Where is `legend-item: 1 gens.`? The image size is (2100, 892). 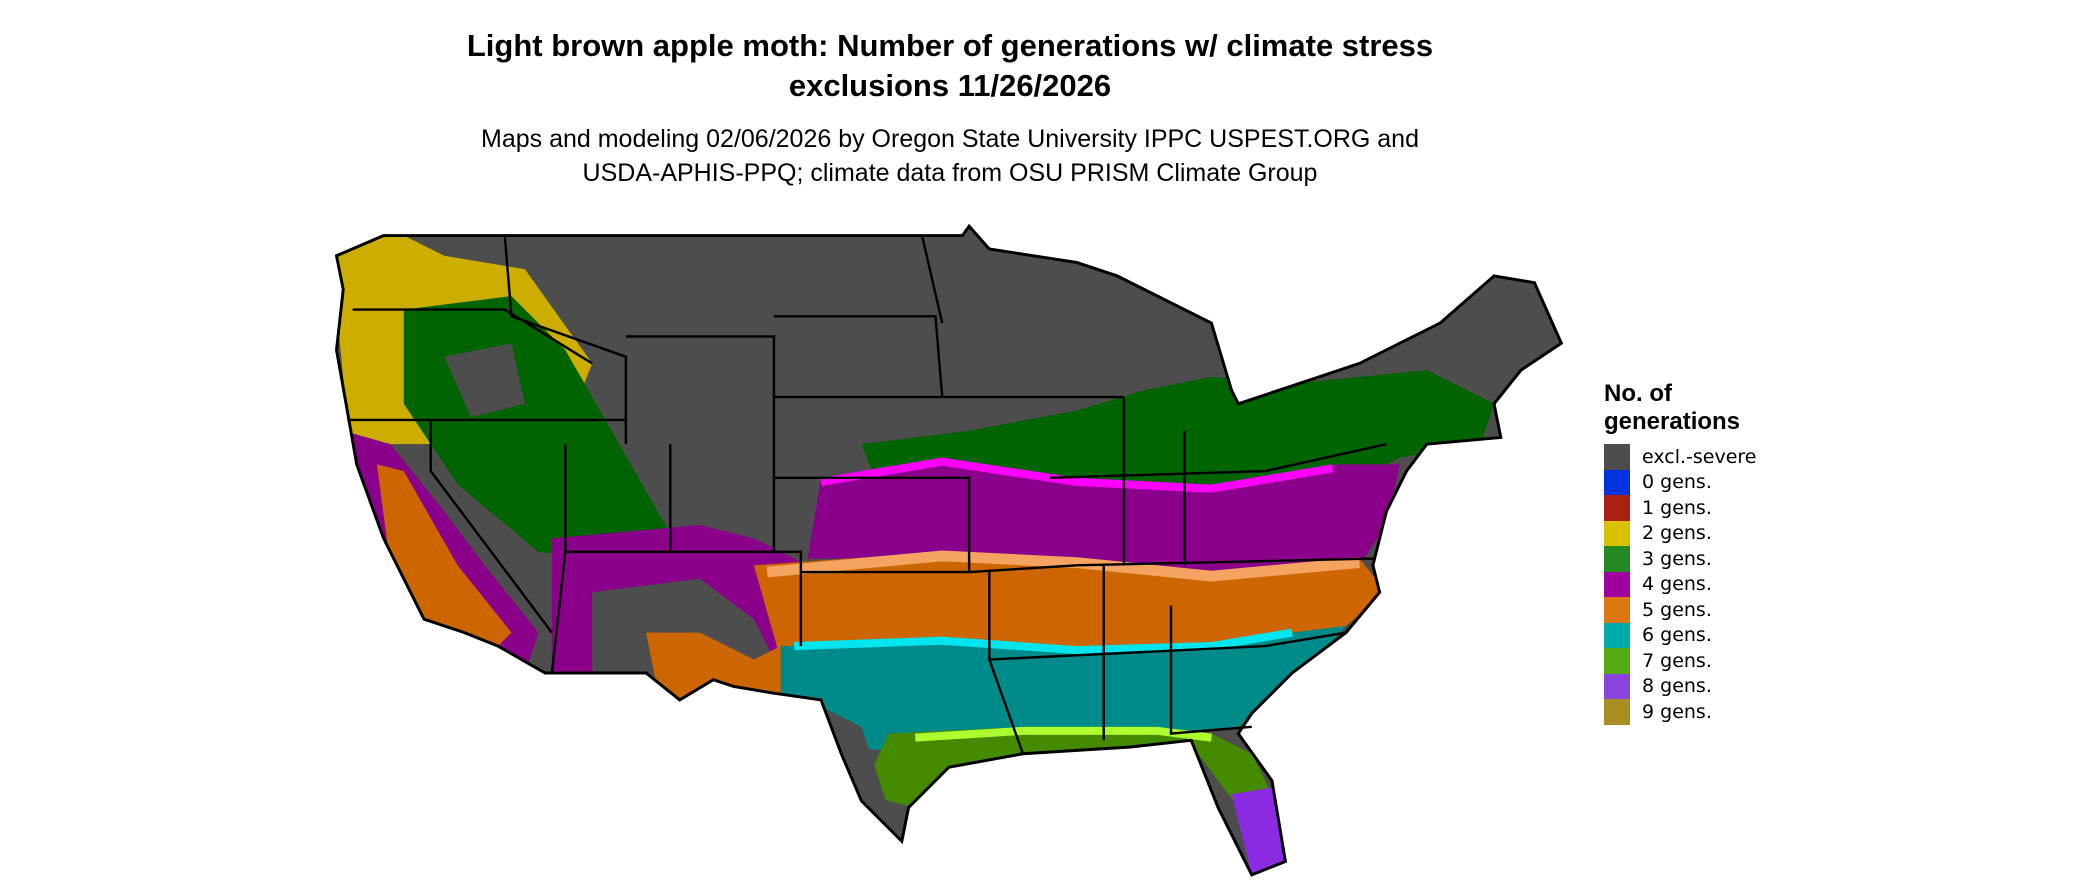 legend-item: 1 gens. is located at coordinates (1680, 508).